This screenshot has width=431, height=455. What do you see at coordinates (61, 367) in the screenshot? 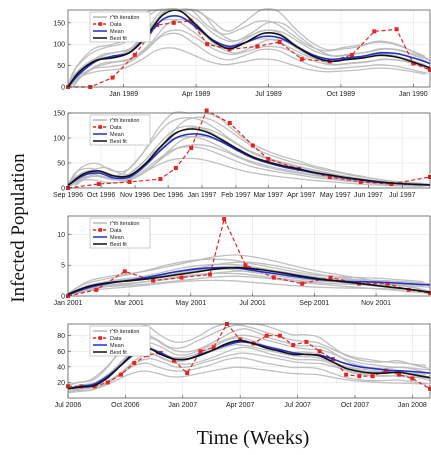
I see `y-tick-label: 40` at bounding box center [61, 367].